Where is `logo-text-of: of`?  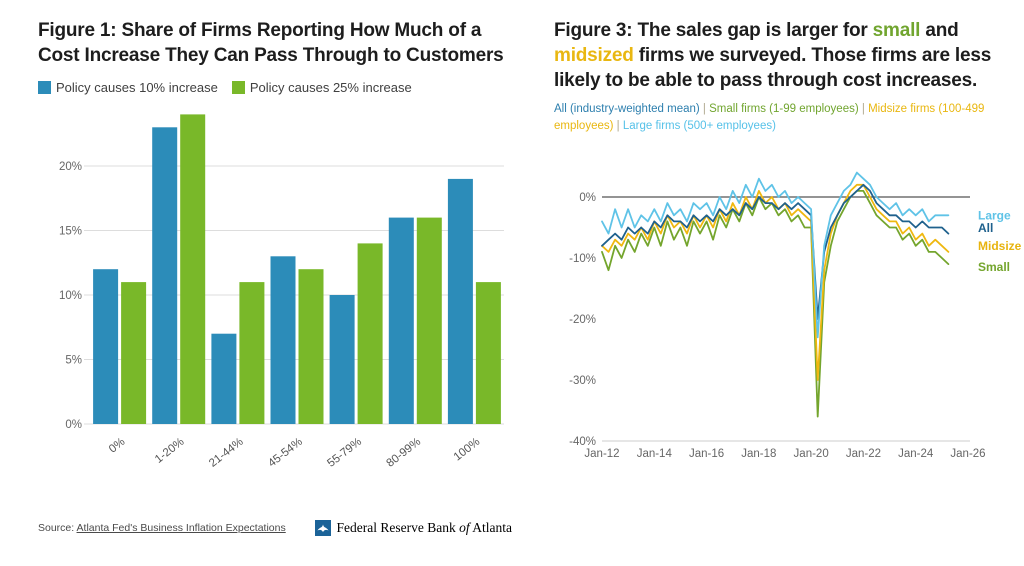 logo-text-of: of is located at coordinates (464, 527).